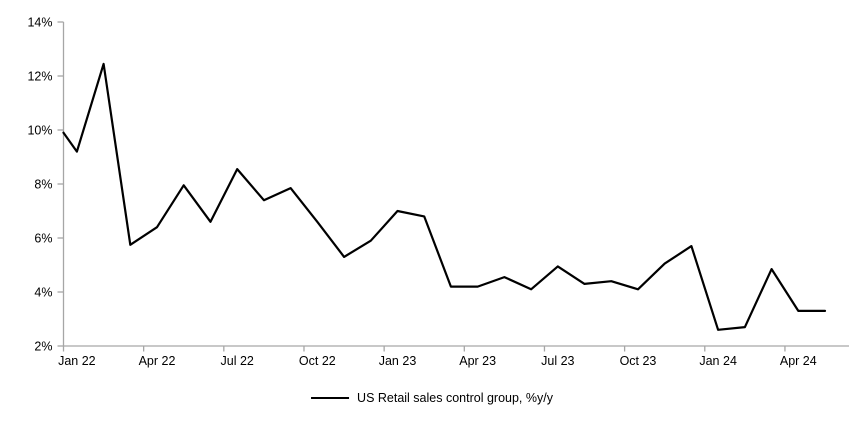  I want to click on y-tick-label: 14%, so click(39, 22).